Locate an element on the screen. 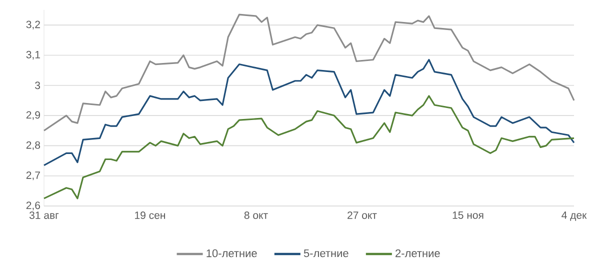  y-tick-label: 3,2 is located at coordinates (33, 25).